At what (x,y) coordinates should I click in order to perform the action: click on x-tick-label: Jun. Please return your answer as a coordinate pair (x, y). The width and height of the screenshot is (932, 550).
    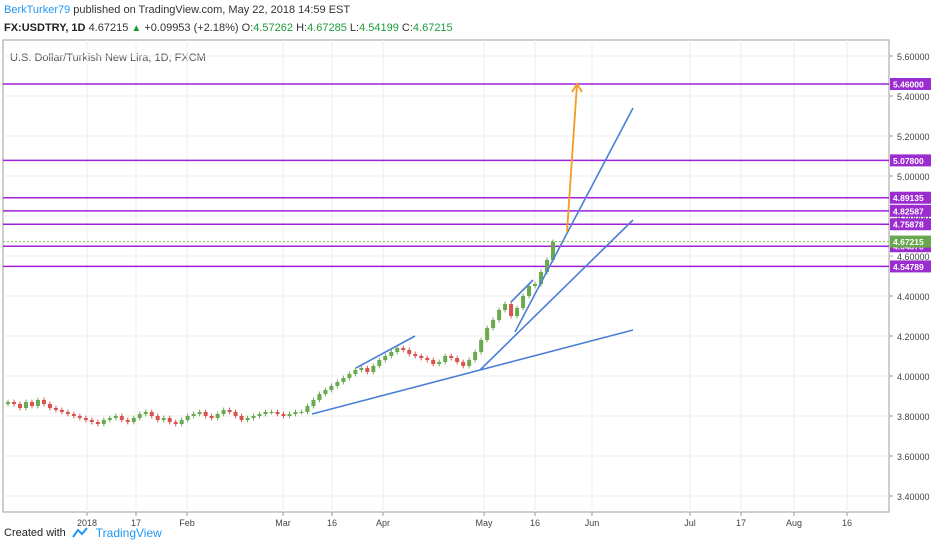
    Looking at the image, I should click on (592, 523).